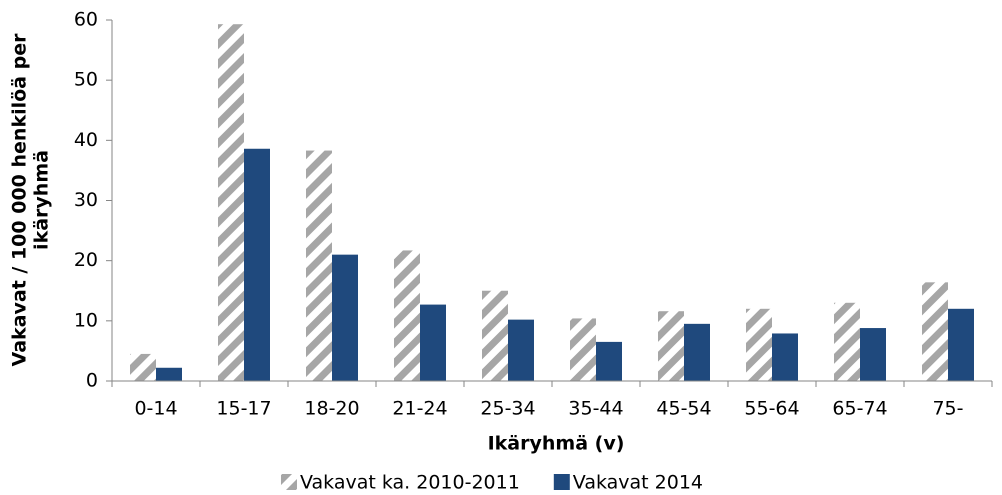  I want to click on y-tick-label: 50, so click(86, 80).